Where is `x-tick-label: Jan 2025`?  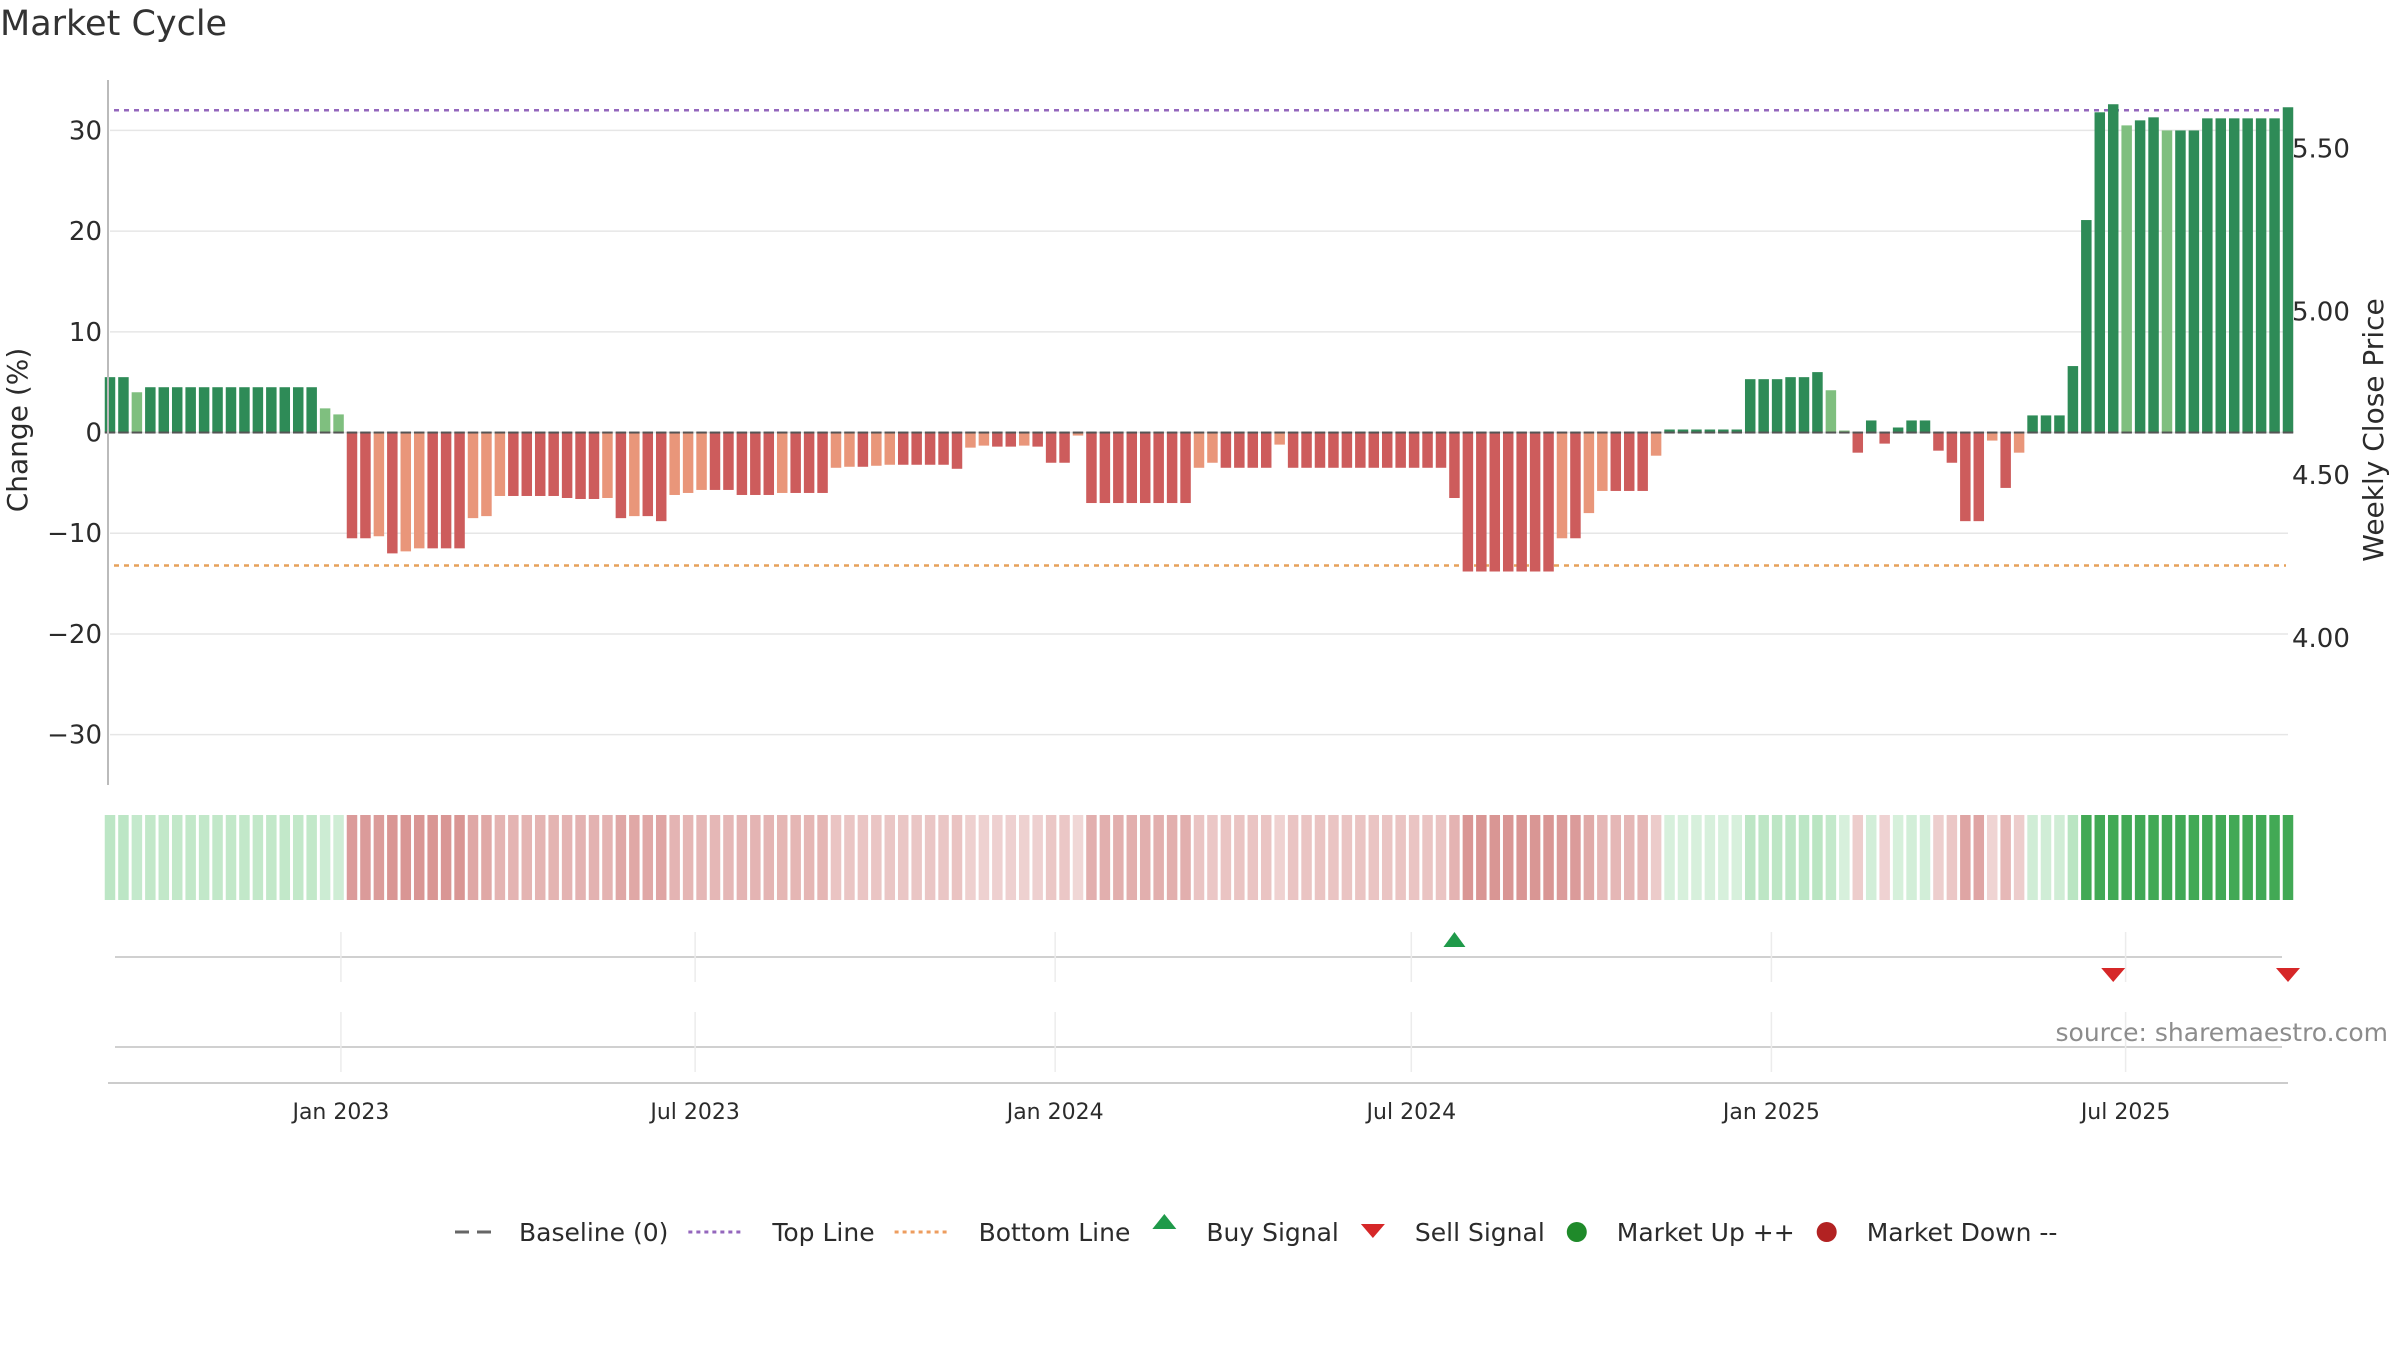
x-tick-label: Jan 2025 is located at coordinates (1770, 1112).